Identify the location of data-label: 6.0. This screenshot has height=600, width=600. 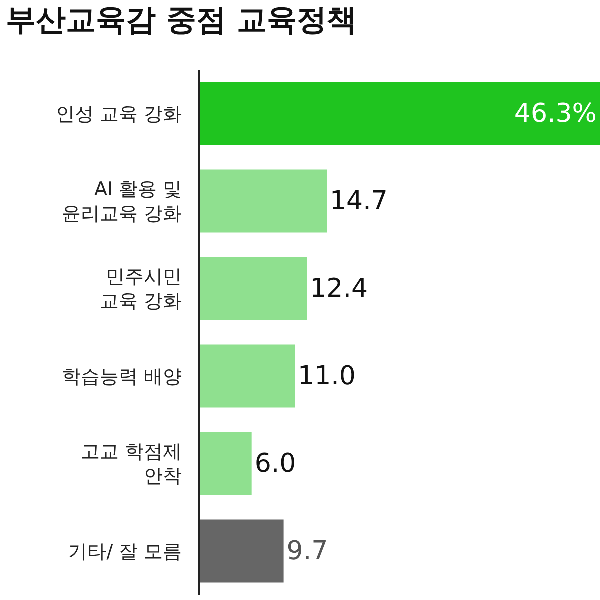
(275, 463).